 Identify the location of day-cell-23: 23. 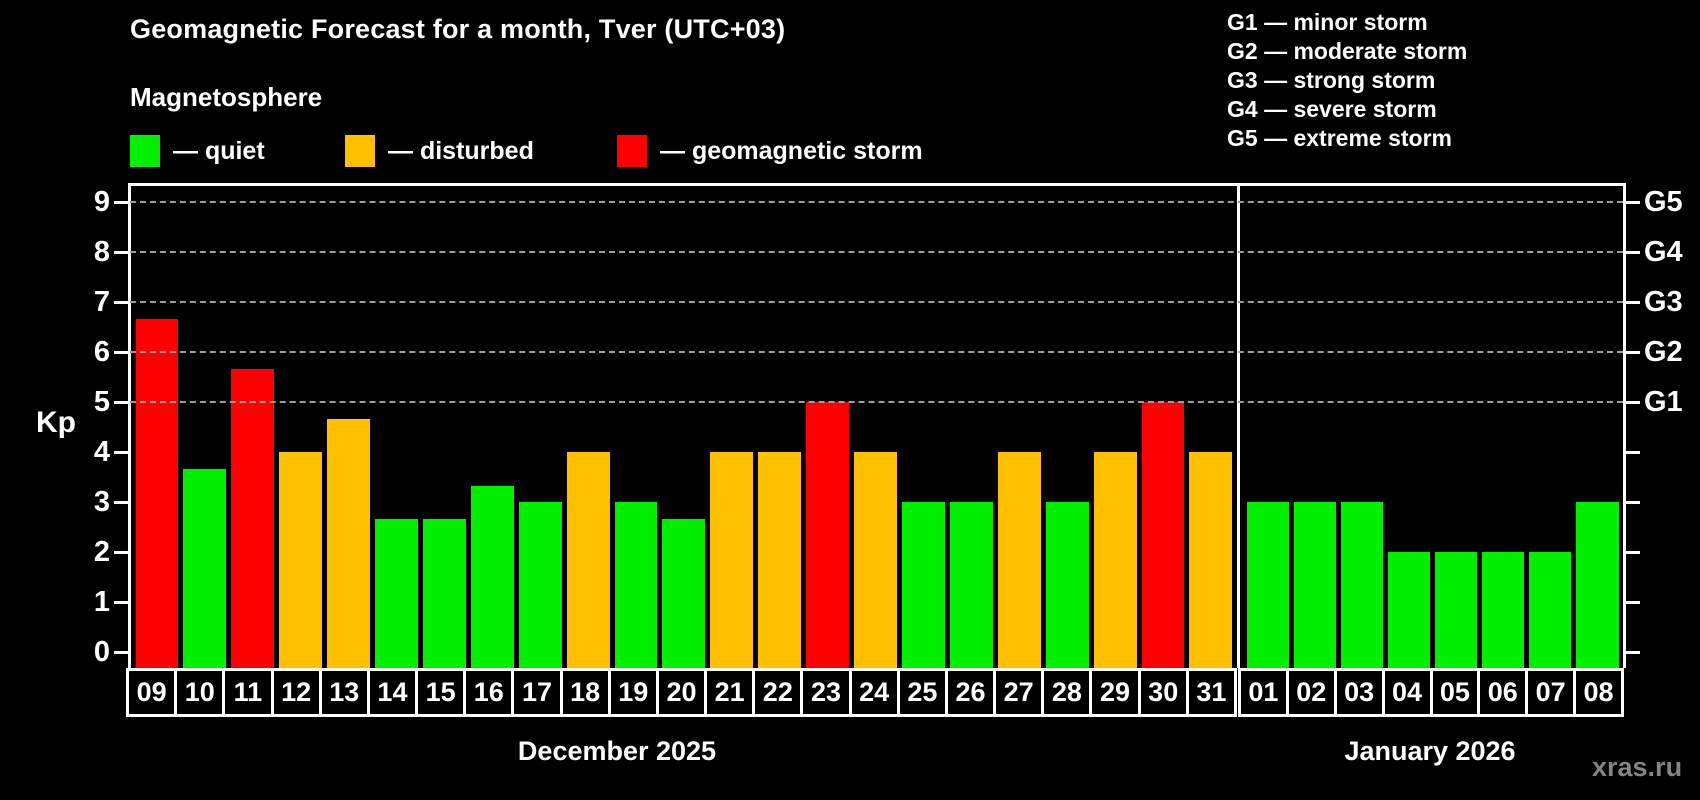
(826, 692).